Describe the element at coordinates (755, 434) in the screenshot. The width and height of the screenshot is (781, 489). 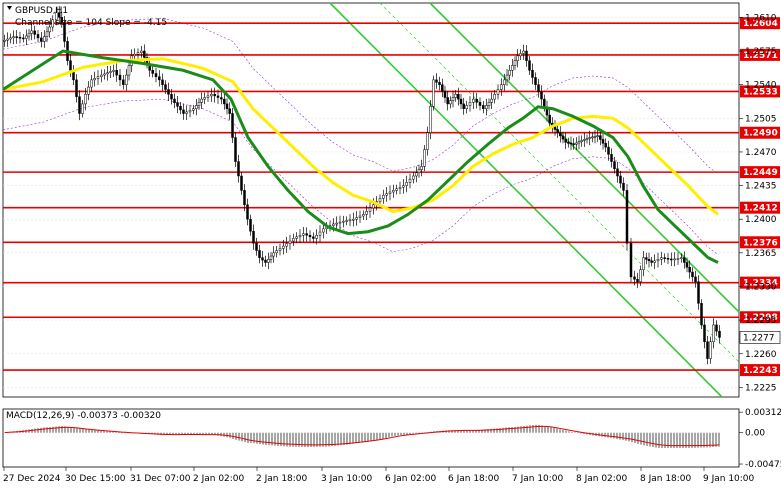
I see `macd-tick-label: 0.00` at that location.